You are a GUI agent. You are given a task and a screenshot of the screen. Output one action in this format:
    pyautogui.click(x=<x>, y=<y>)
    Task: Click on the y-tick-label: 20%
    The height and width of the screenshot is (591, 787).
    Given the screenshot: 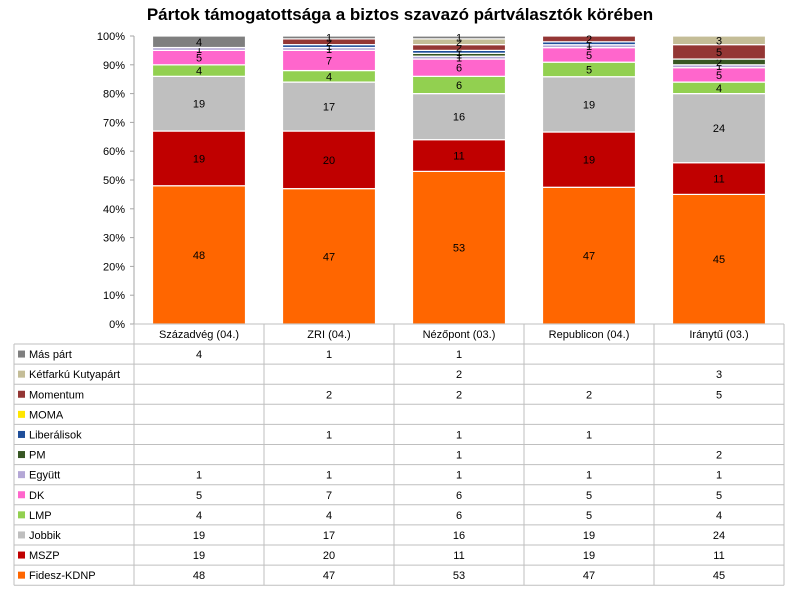 What is the action you would take?
    pyautogui.click(x=114, y=267)
    